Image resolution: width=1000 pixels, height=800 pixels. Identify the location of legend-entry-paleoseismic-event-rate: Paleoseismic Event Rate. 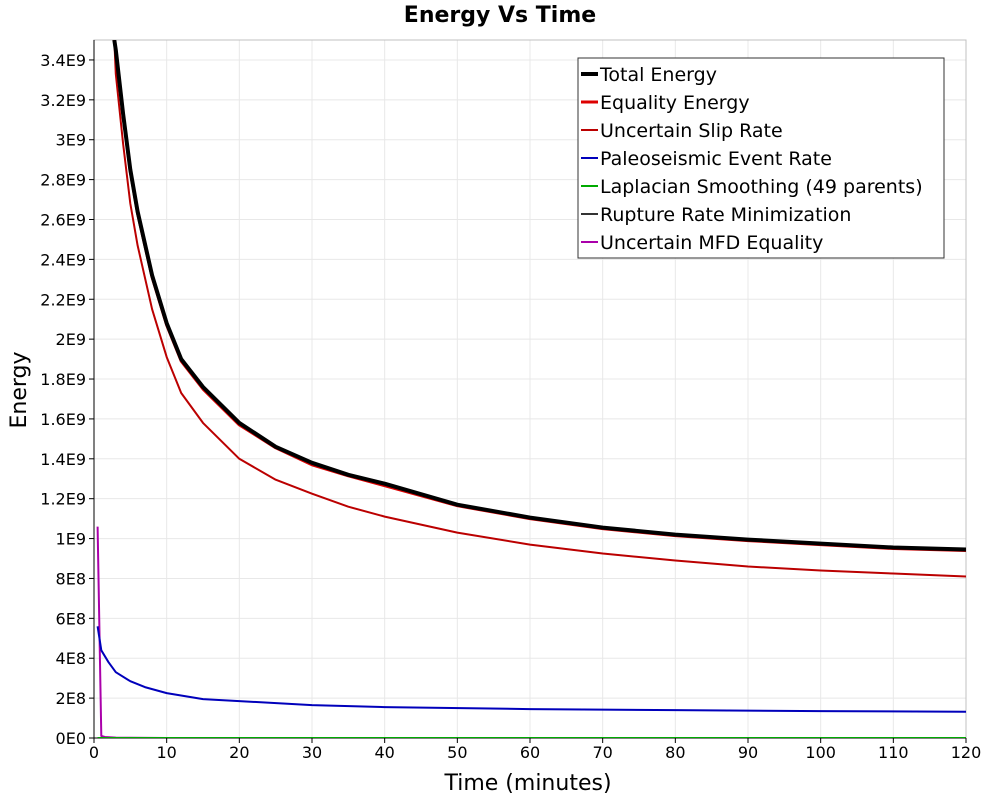
(716, 159).